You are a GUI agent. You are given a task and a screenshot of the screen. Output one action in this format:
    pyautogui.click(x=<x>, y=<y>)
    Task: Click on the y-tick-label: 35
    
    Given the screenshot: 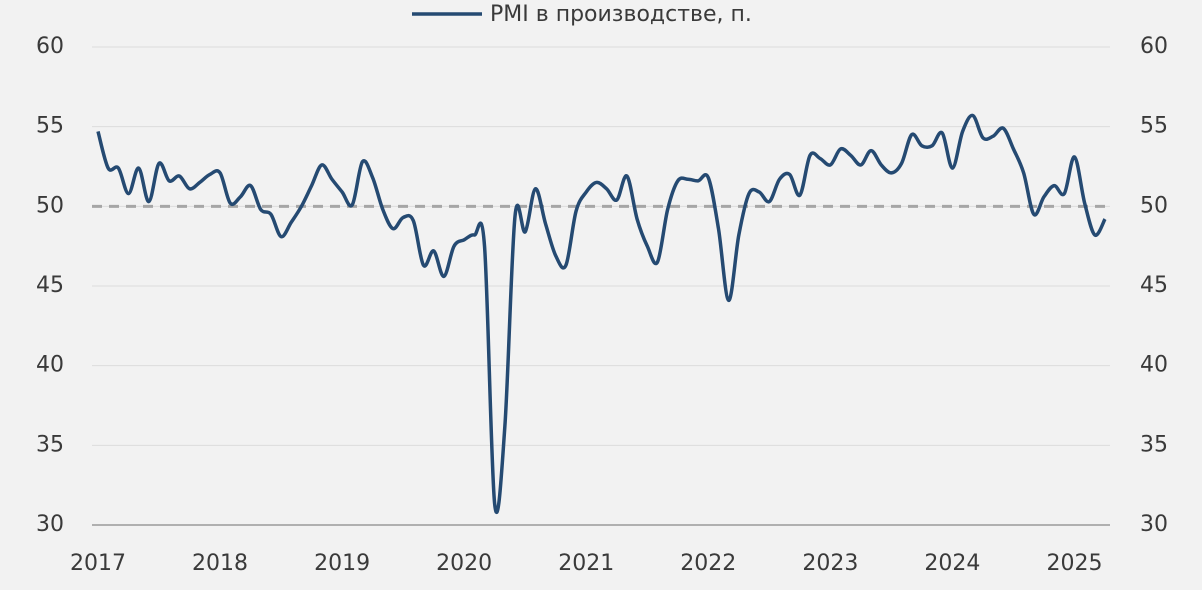 What is the action you would take?
    pyautogui.click(x=50, y=444)
    